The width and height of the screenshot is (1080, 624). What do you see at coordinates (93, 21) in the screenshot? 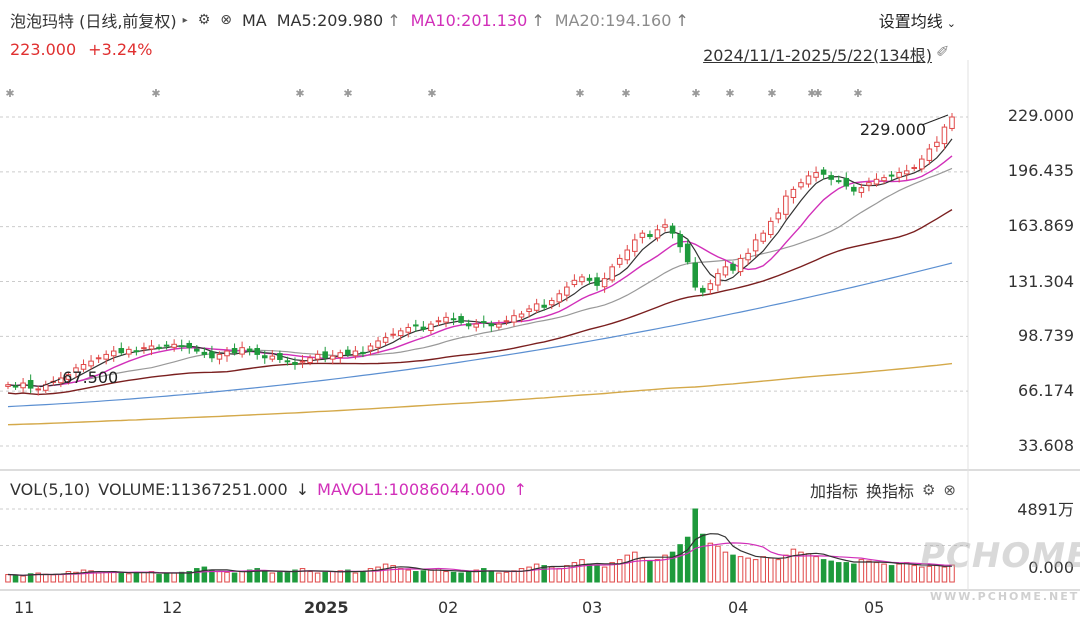
I see `stock-name: 泡泡玛特 (日线,前复权)` at bounding box center [93, 21].